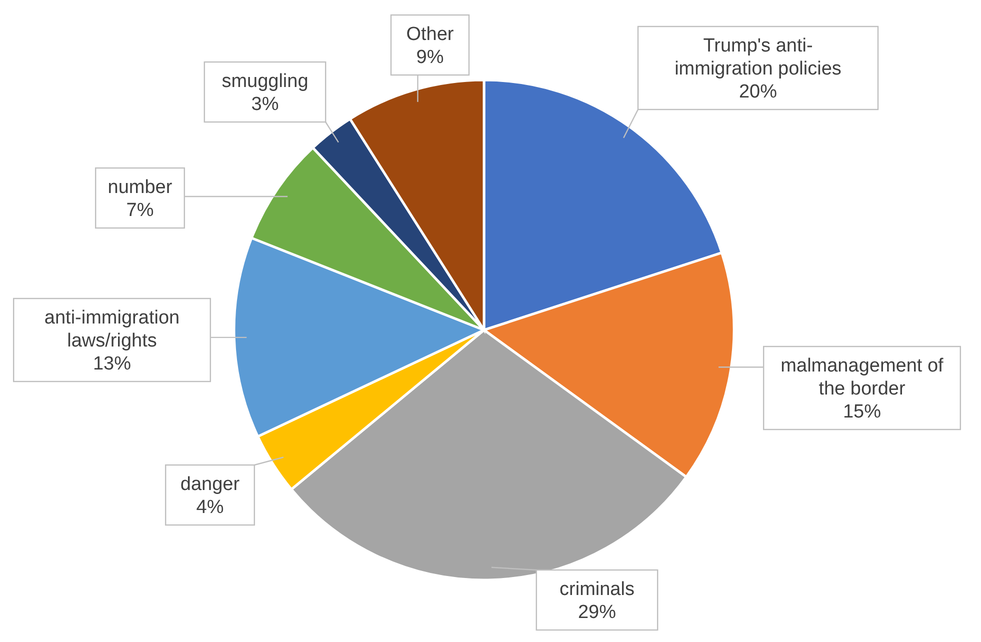 This screenshot has height=642, width=981. Describe the element at coordinates (265, 104) in the screenshot. I see `data-label: 3%` at that location.